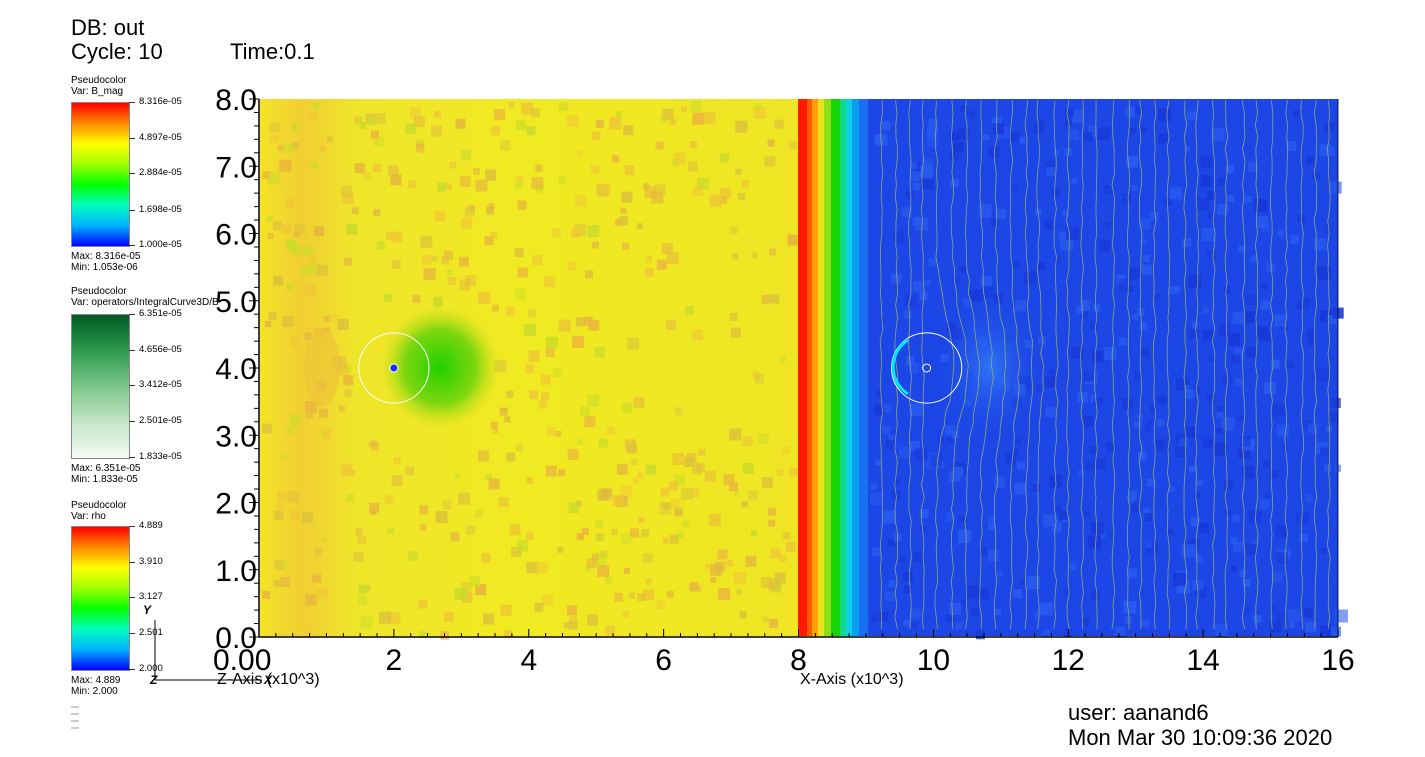 This screenshot has width=1425, height=757. I want to click on legend-tick: 2.501e-05, so click(160, 420).